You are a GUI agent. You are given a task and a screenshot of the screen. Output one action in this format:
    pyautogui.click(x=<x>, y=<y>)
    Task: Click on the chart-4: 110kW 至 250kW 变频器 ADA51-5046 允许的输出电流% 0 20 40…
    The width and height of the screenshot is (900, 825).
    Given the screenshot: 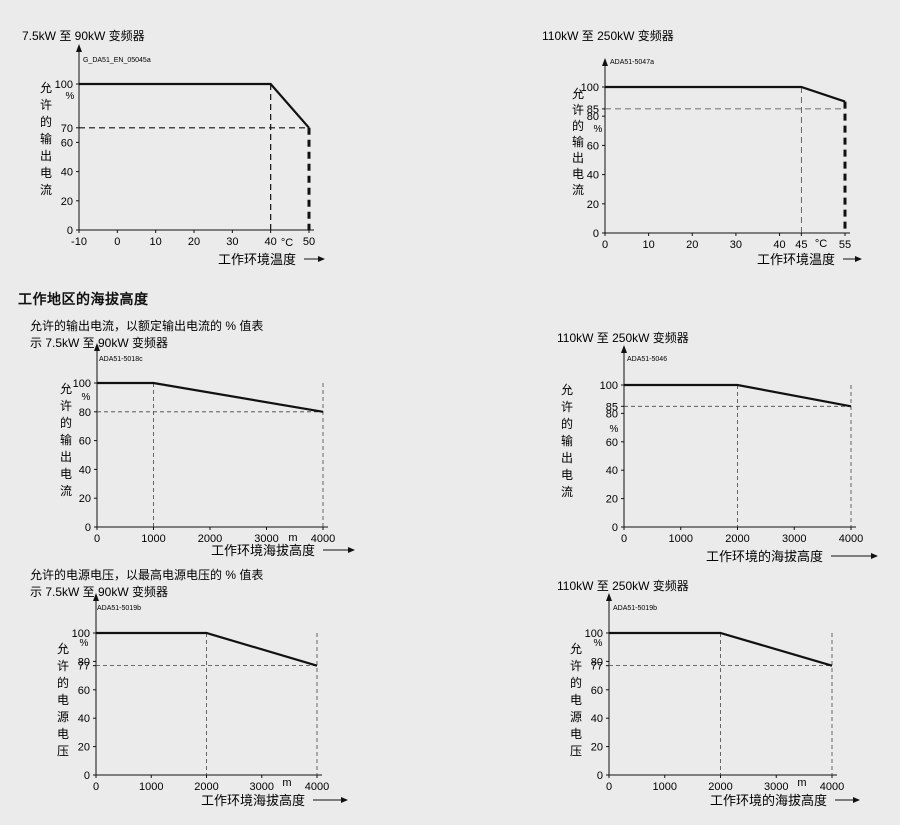 What is the action you would take?
    pyautogui.click(x=717, y=447)
    